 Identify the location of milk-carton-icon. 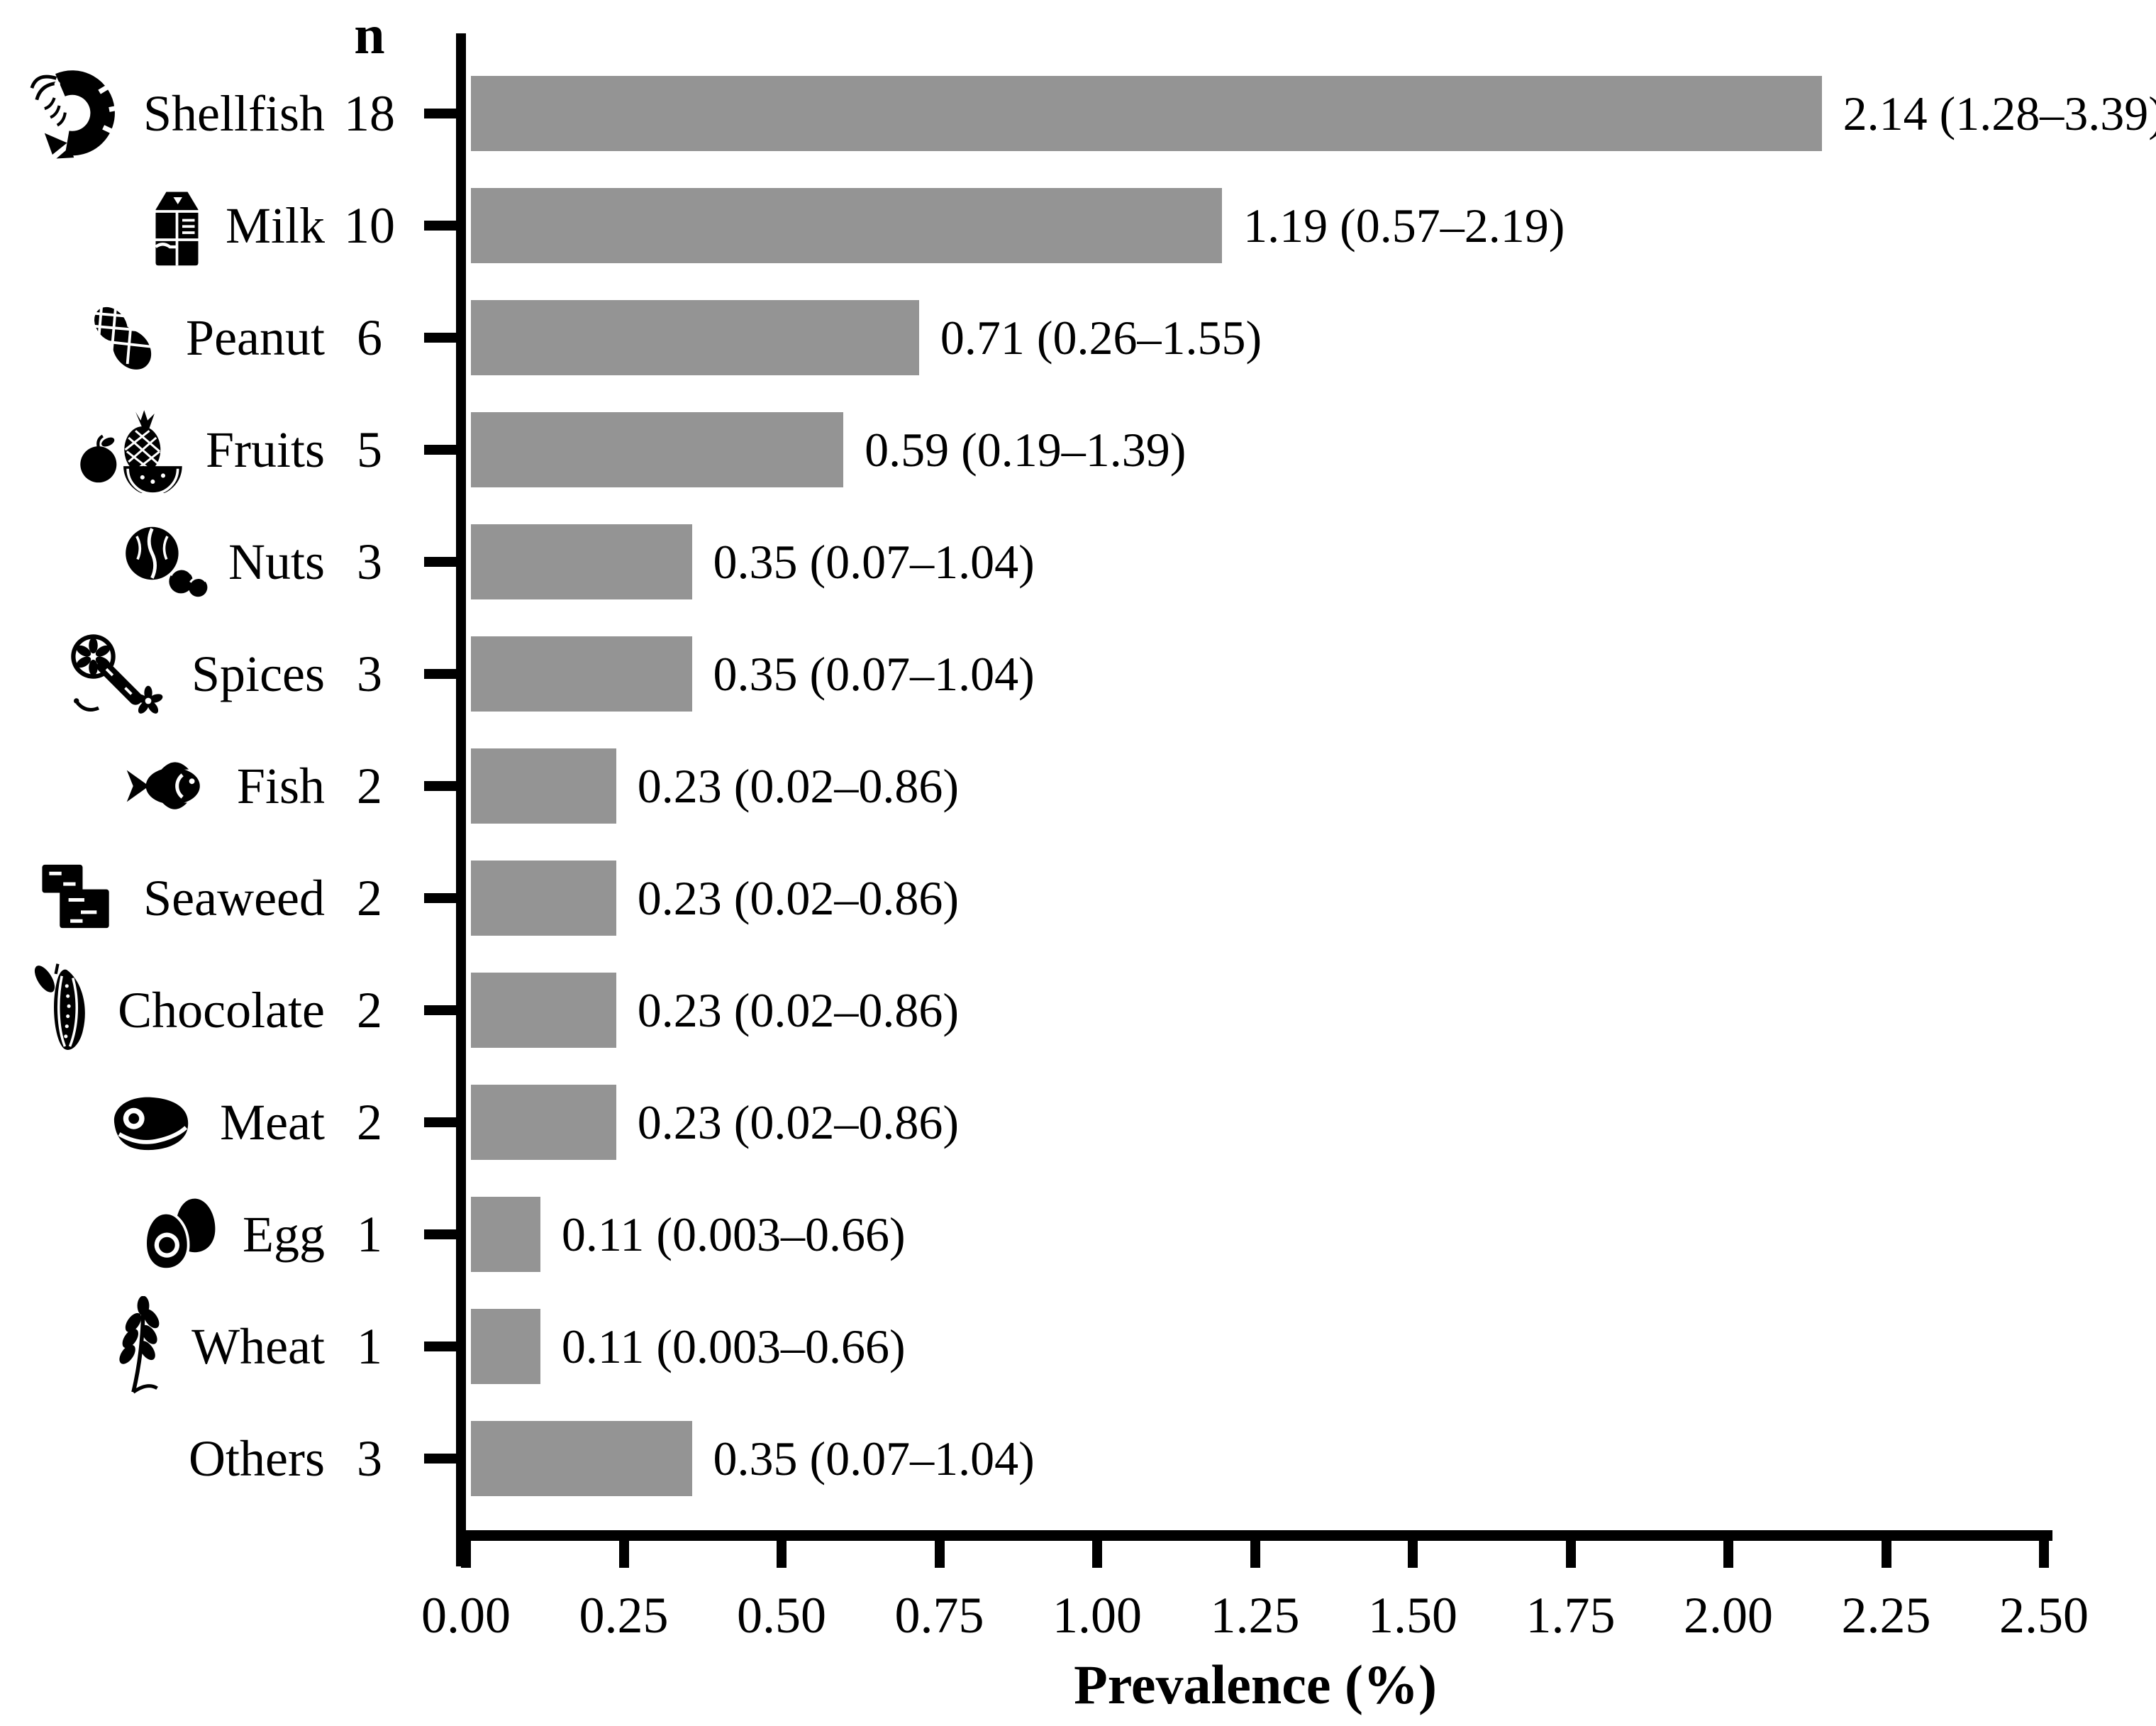
(171, 225).